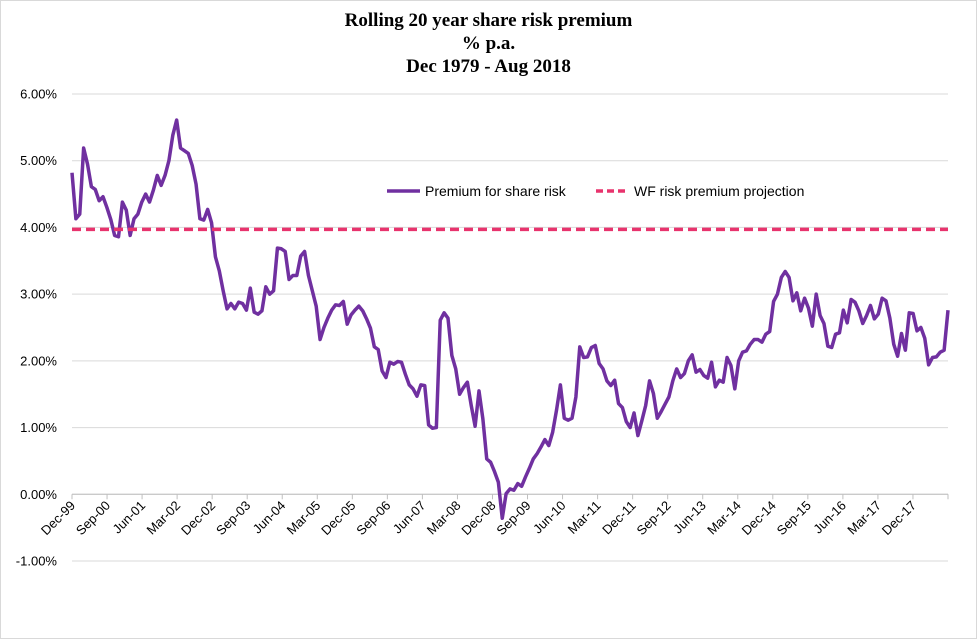  Describe the element at coordinates (654, 518) in the screenshot. I see `x-tick-label: Sep-12` at that location.